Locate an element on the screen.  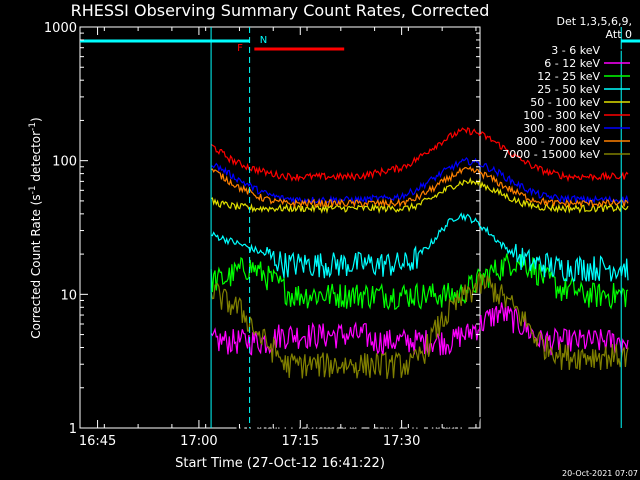
y-label-sup2: -1 is located at coordinates (33, 126).